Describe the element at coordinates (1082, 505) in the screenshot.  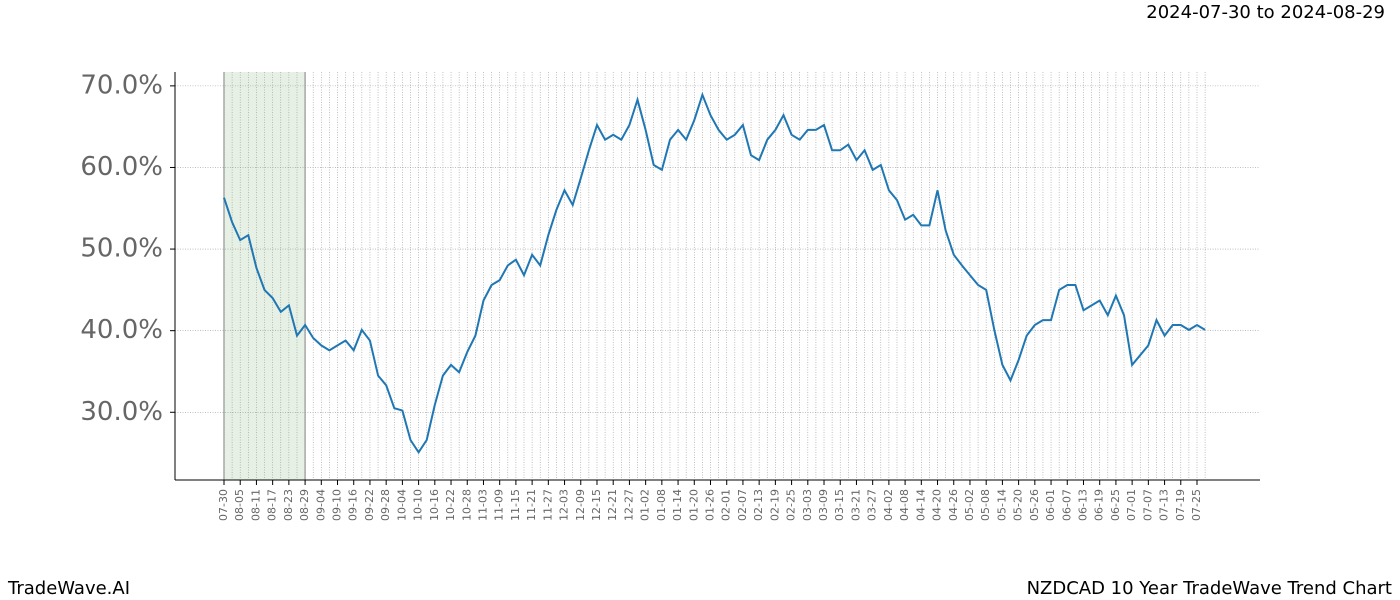
I see `x-tick-label: 06-13` at that location.